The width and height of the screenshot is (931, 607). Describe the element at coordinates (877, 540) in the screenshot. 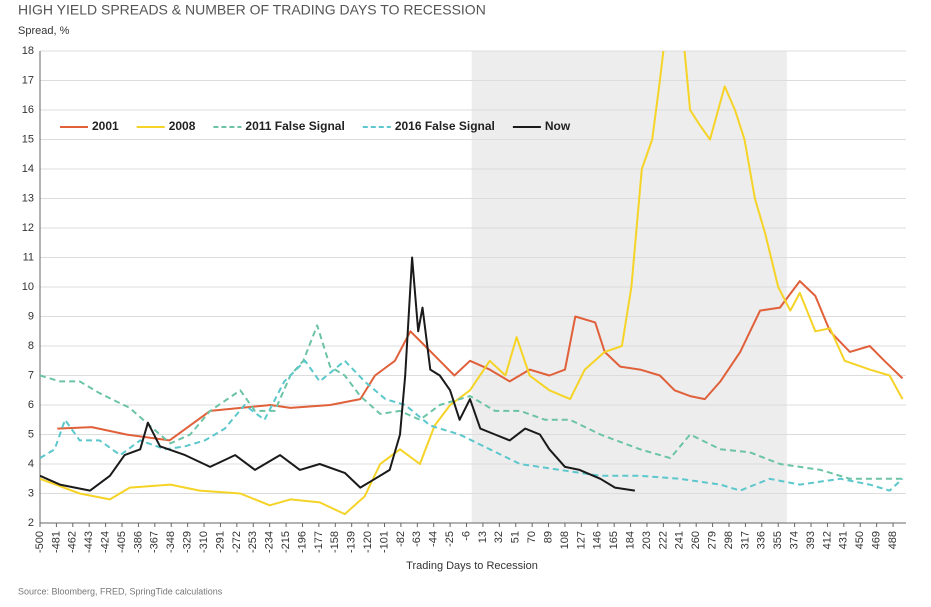

I see `x-tick-label: 469` at that location.